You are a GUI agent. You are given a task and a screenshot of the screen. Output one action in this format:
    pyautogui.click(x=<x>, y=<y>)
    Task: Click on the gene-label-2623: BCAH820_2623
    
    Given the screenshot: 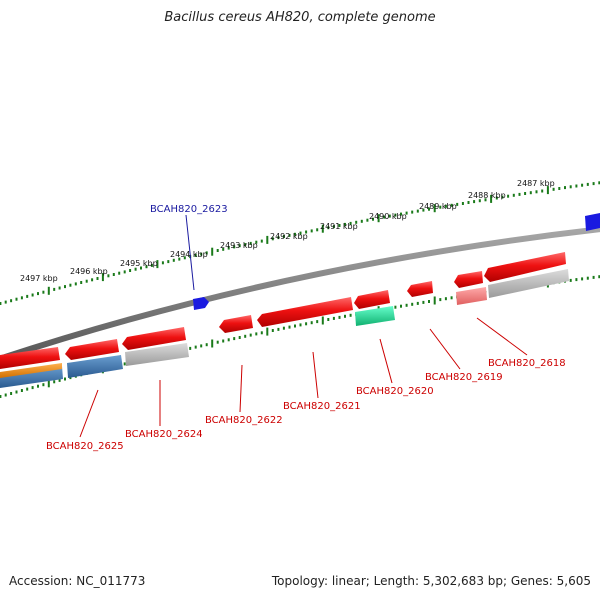 What is the action you would take?
    pyautogui.click(x=189, y=209)
    